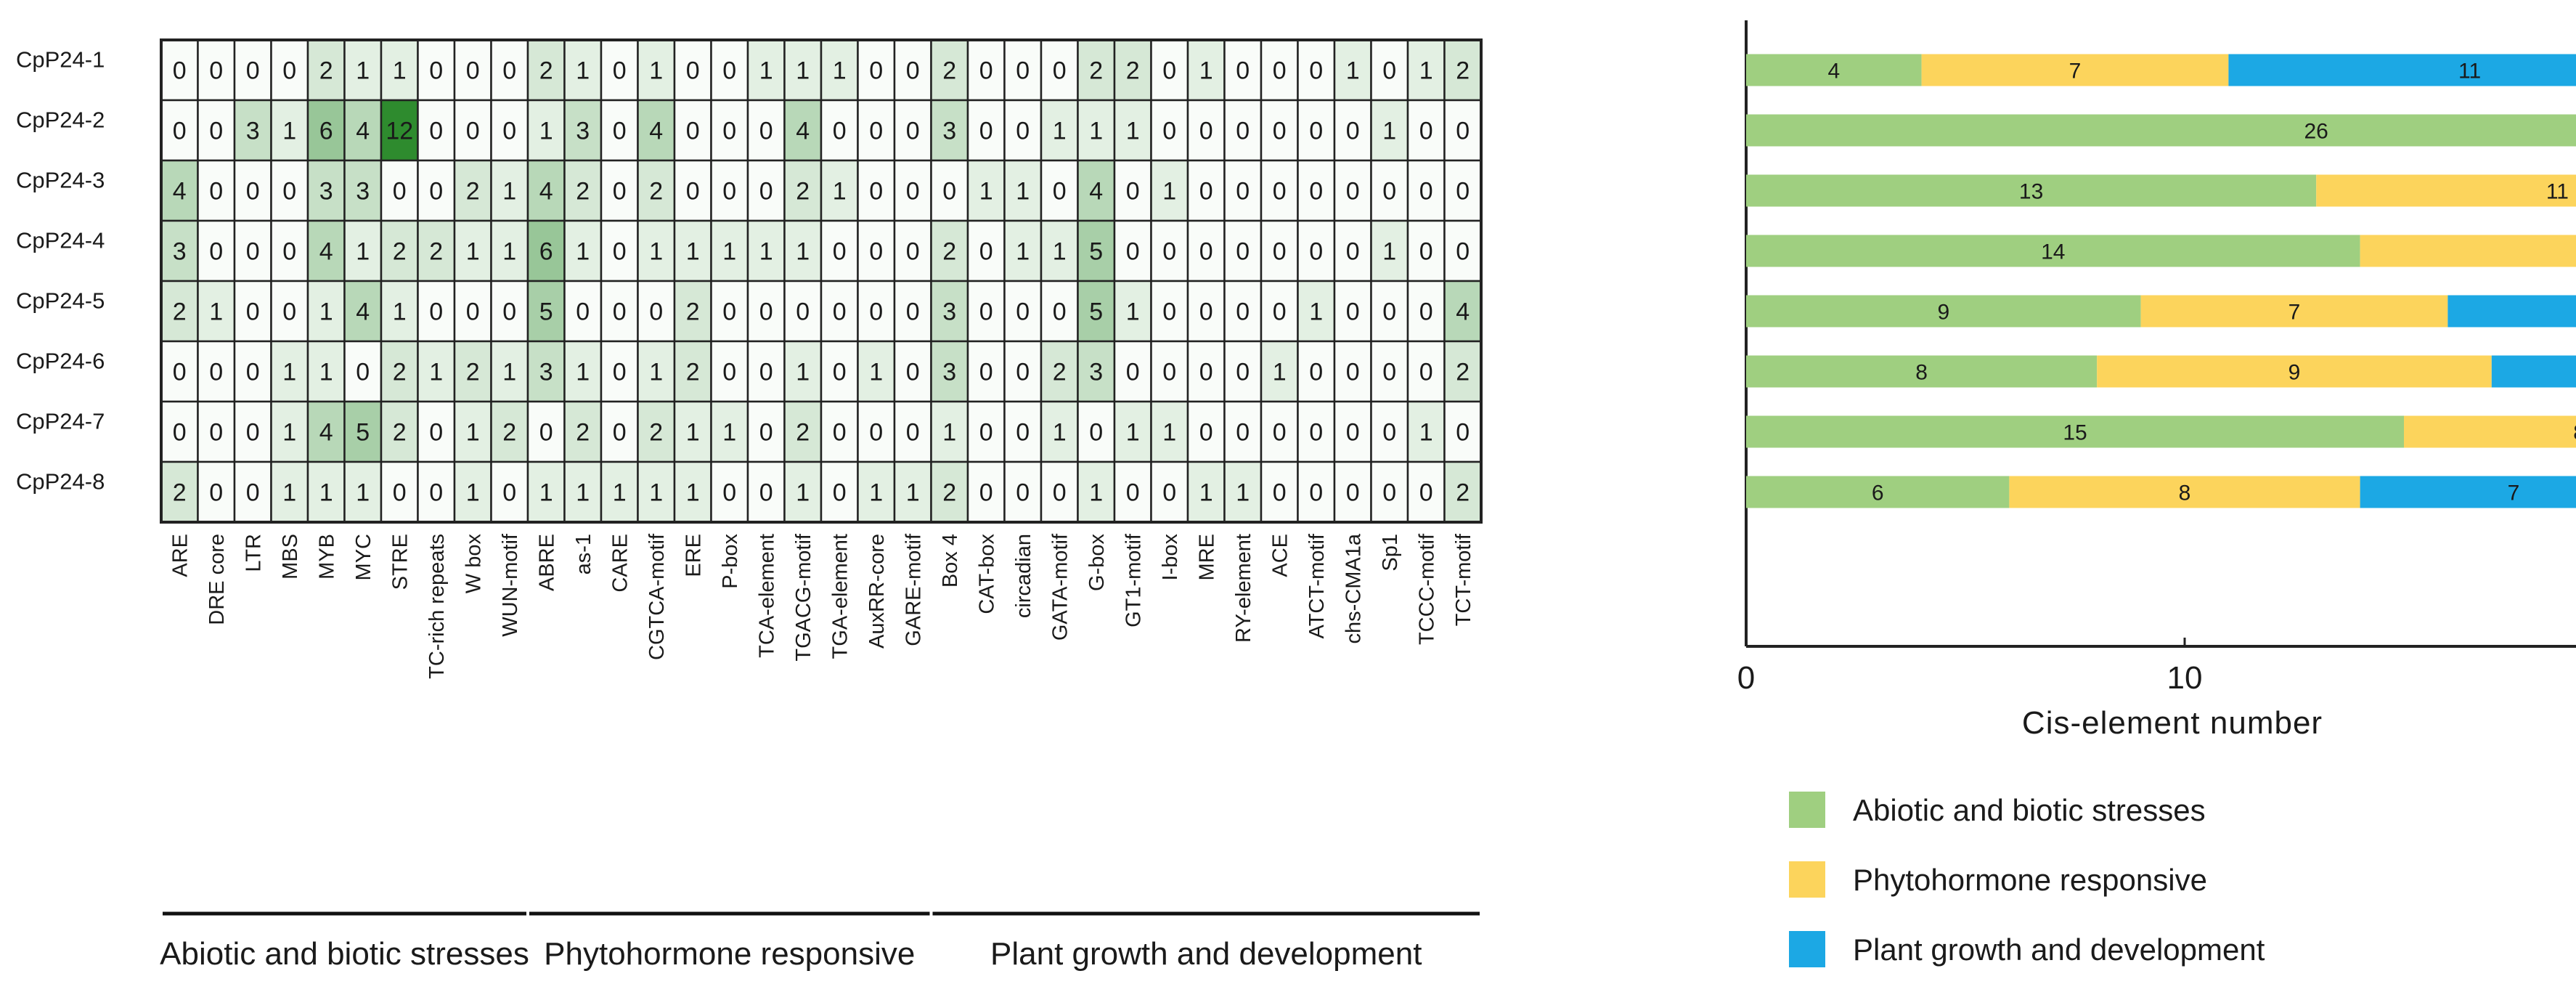  I want to click on bar-value-label: 9, so click(2294, 373).